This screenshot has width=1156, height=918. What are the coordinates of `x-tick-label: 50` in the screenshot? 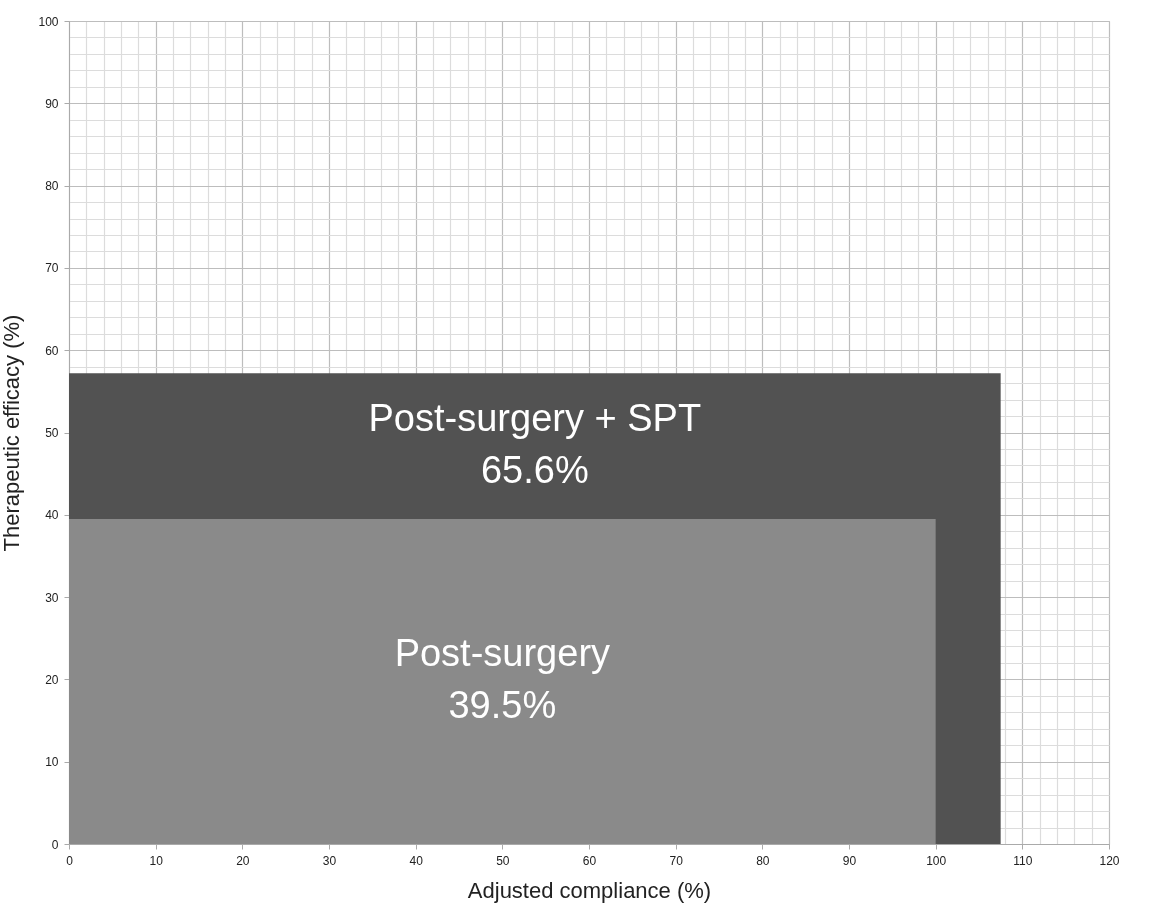 It's located at (503, 860).